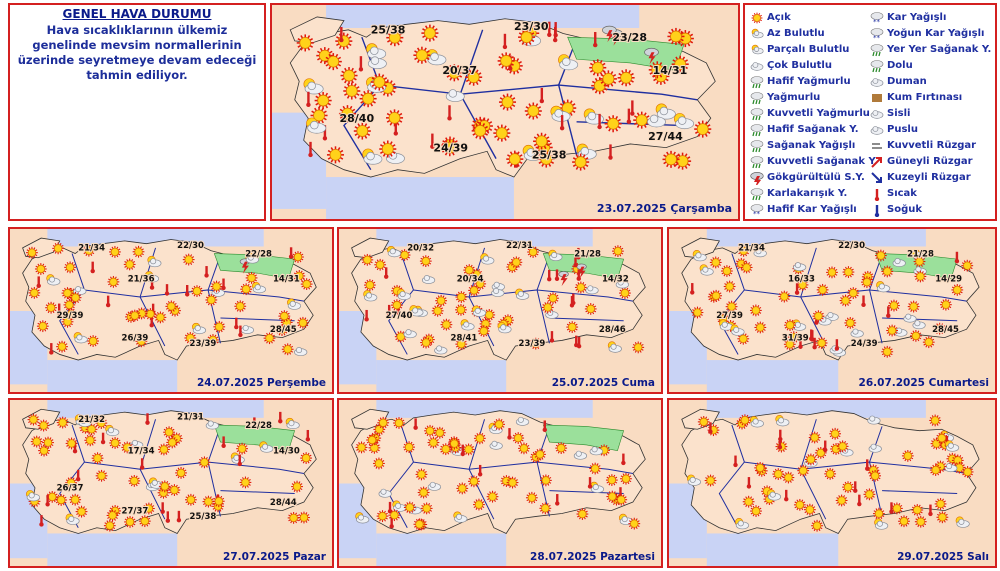 The height and width of the screenshot is (571, 1000). What do you see at coordinates (91, 420) in the screenshot?
I see `temperature-label: 21/32` at bounding box center [91, 420].